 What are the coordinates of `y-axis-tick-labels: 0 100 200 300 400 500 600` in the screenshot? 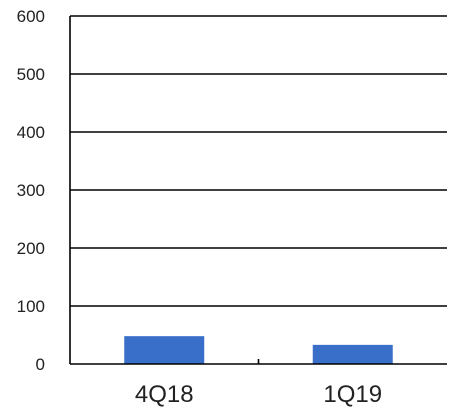 It's located at (31, 190).